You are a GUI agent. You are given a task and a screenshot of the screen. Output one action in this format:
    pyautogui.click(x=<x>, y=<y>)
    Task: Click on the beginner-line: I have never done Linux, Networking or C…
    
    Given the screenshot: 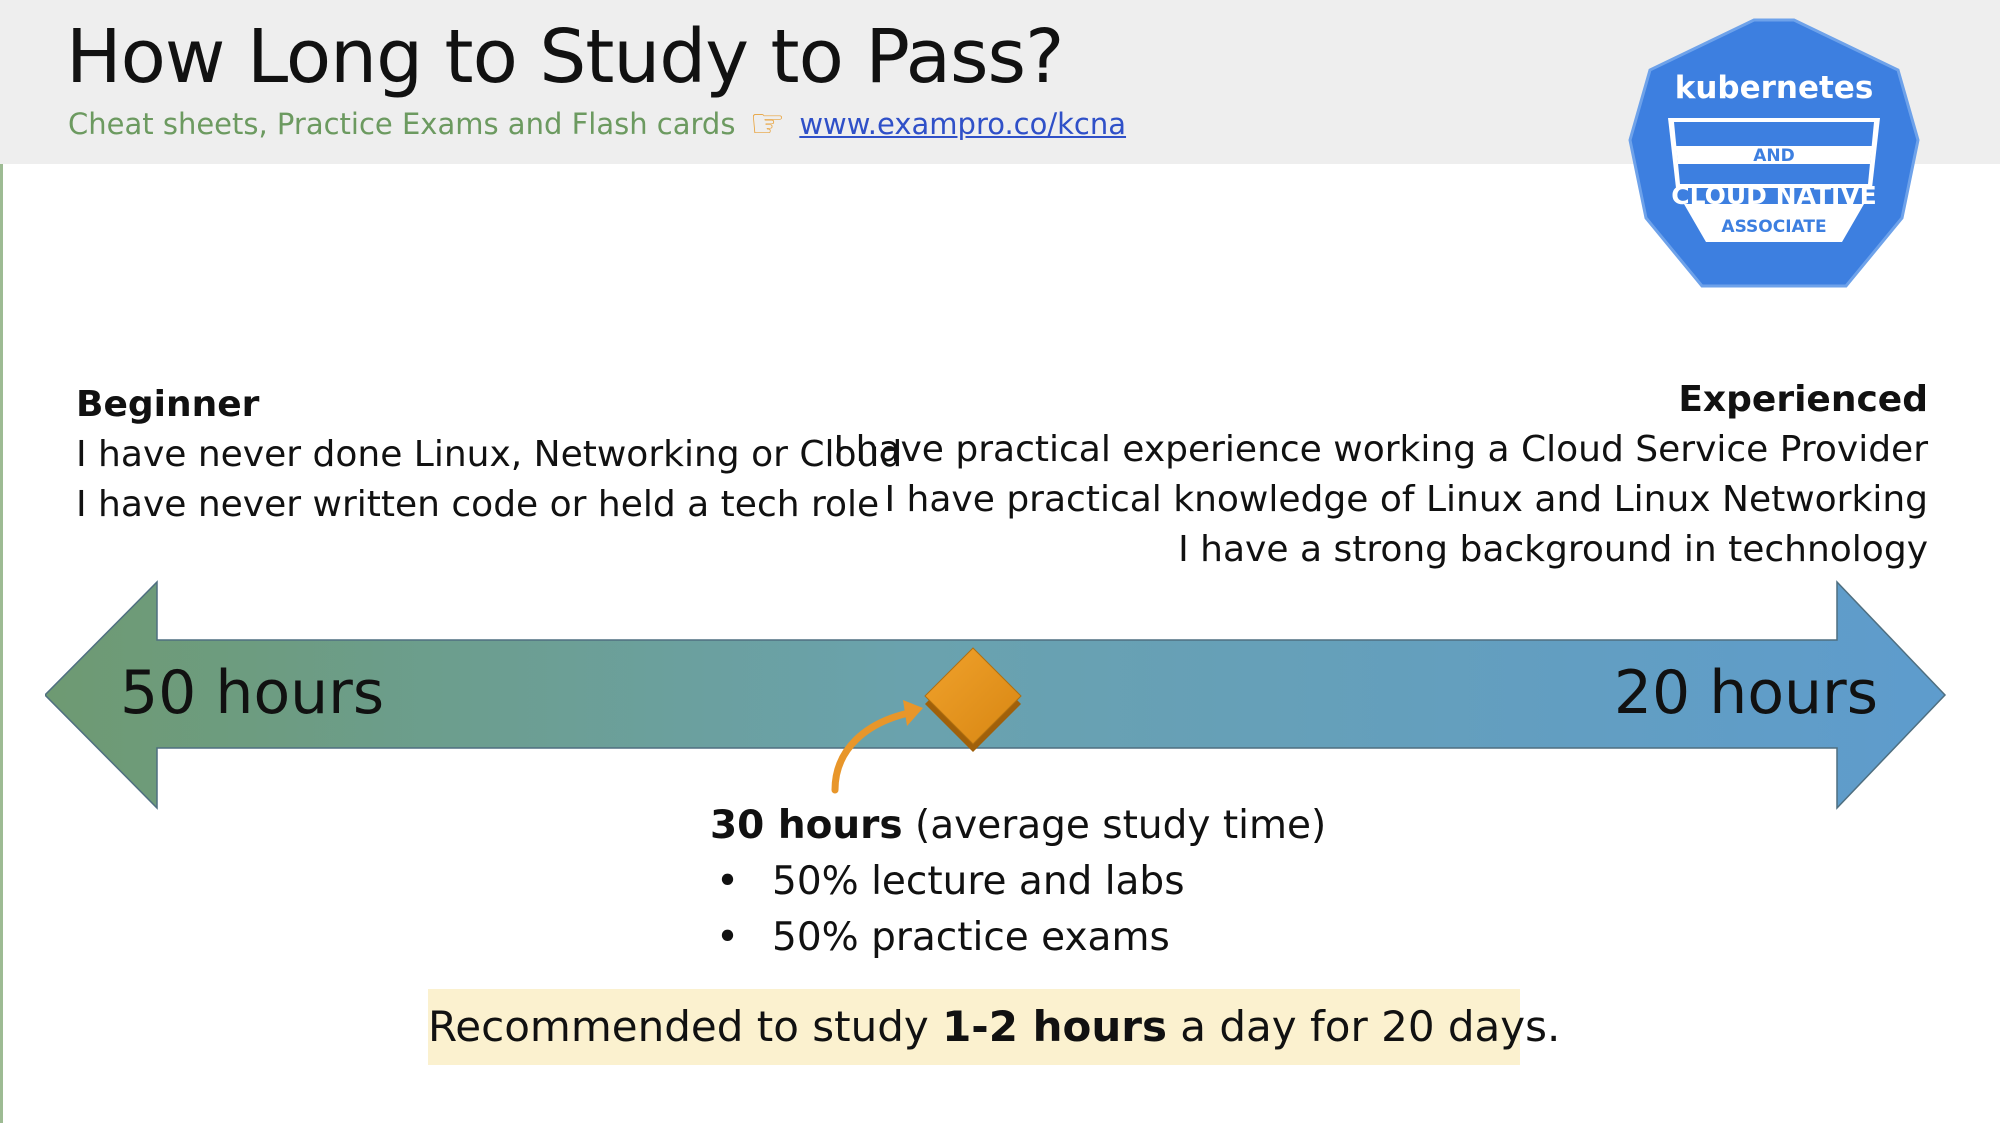 What is the action you would take?
    pyautogui.click(x=489, y=454)
    